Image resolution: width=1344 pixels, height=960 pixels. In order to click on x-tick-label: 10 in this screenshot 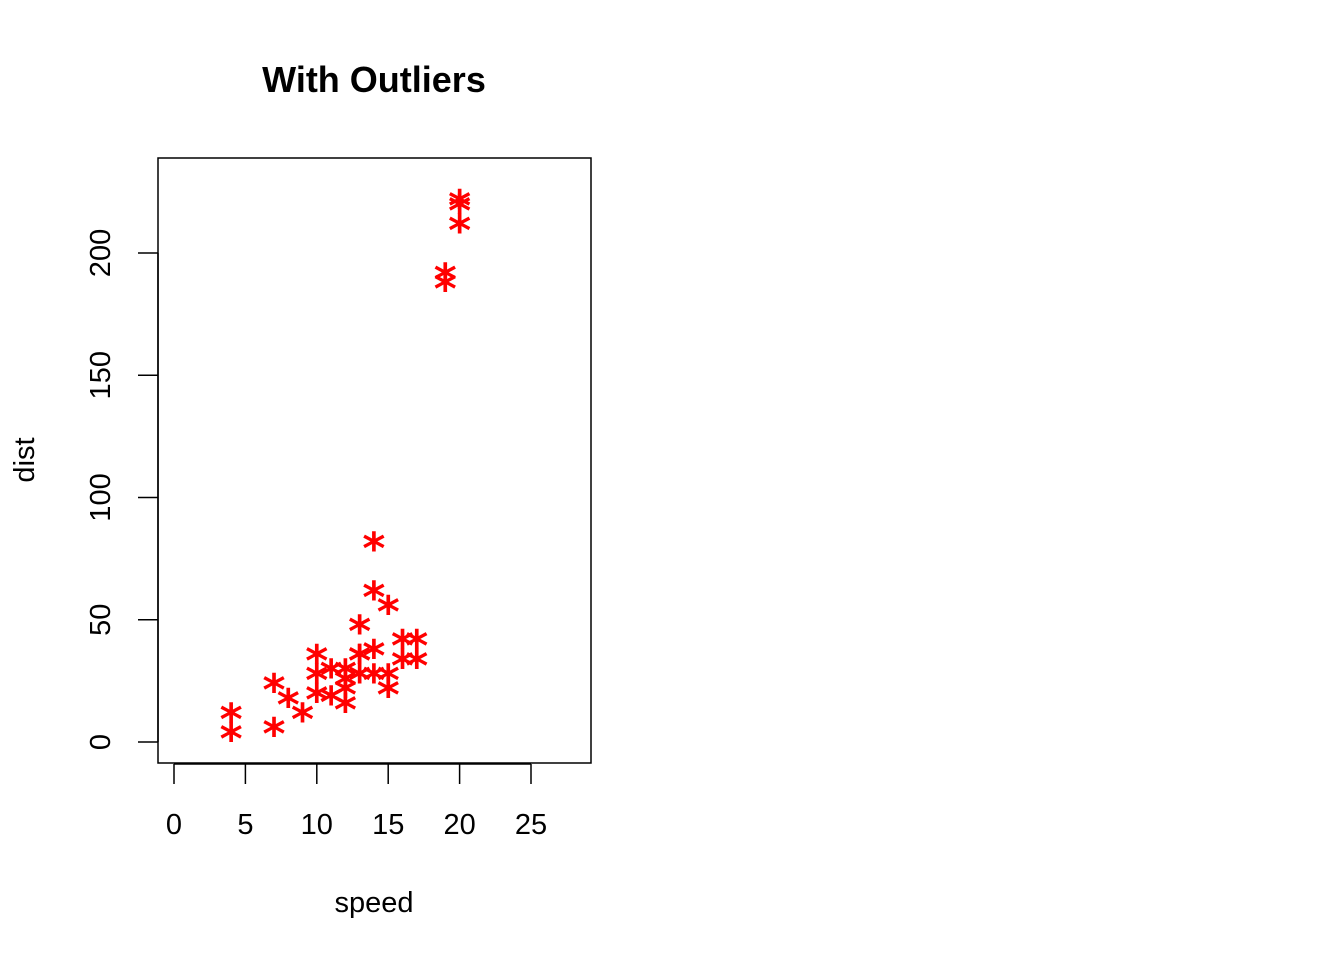, I will do `click(317, 825)`.